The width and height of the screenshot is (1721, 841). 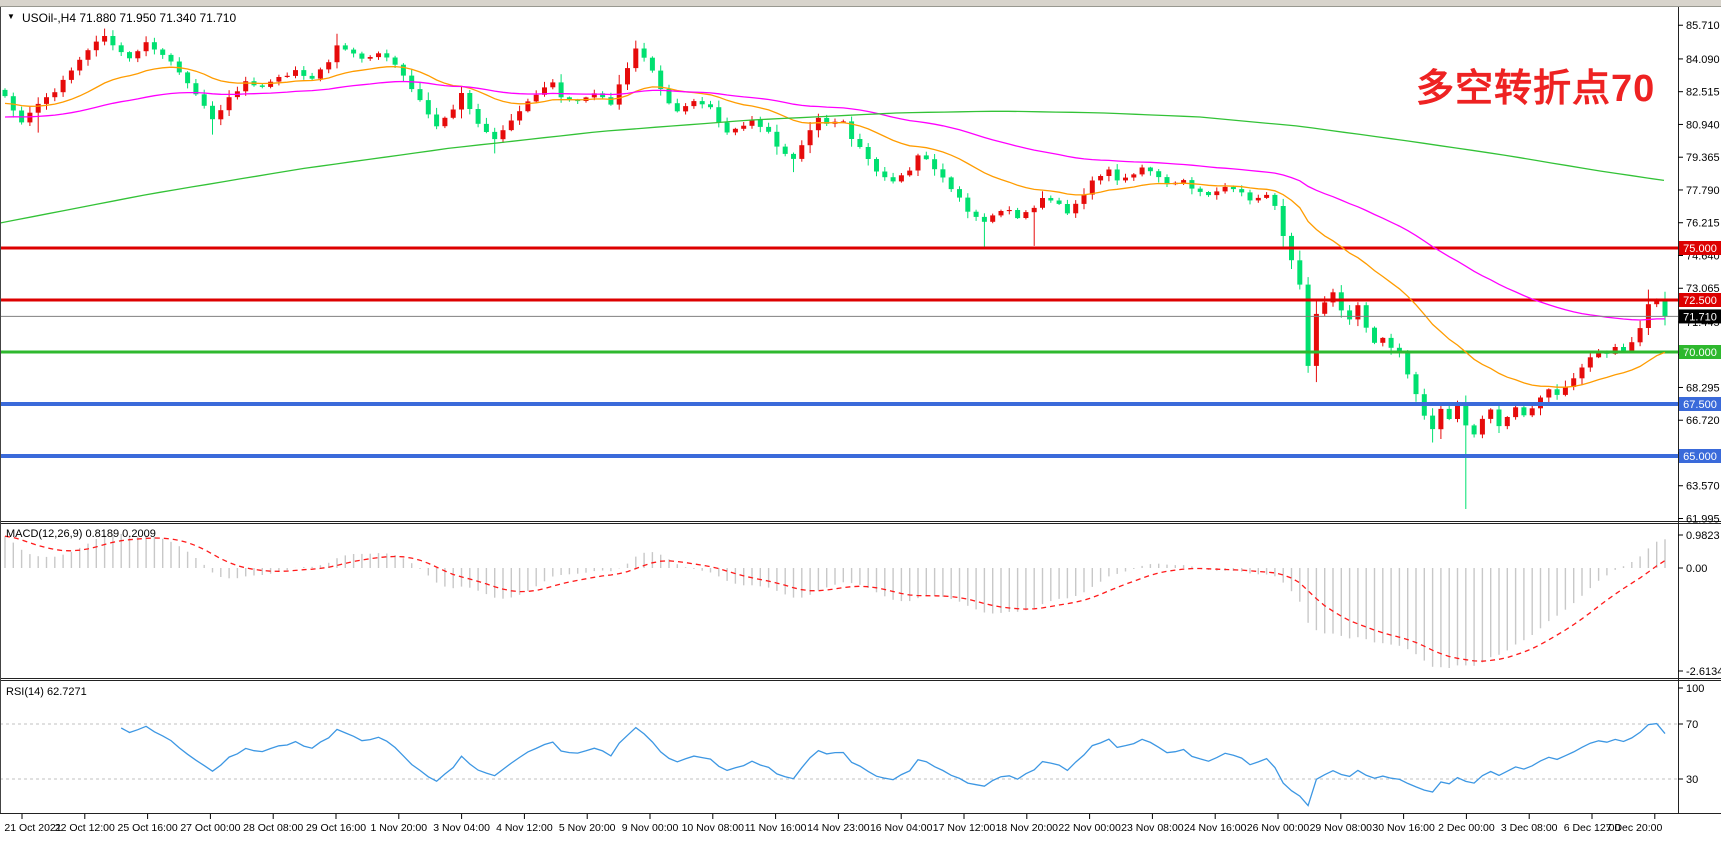 What do you see at coordinates (1529, 828) in the screenshot?
I see `time-axis-label: 3 Dec 08:00` at bounding box center [1529, 828].